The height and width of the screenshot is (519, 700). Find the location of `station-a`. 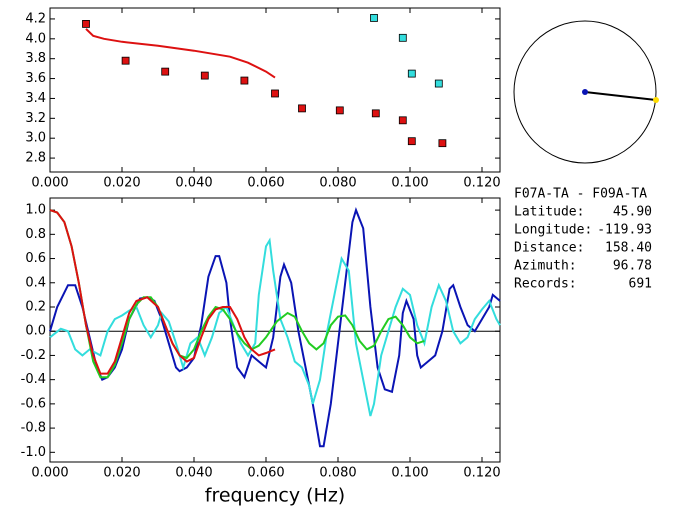

station-a is located at coordinates (585, 92).